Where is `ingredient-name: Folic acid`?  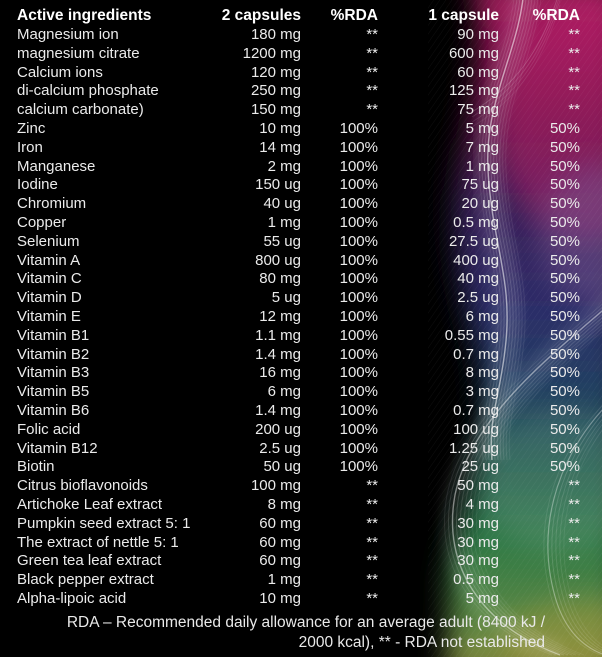
ingredient-name: Folic acid is located at coordinates (49, 429).